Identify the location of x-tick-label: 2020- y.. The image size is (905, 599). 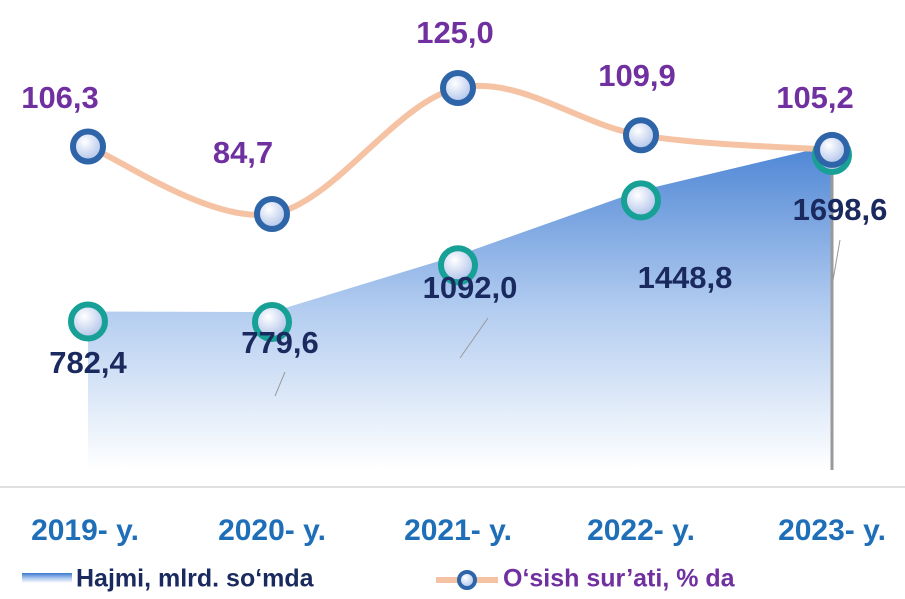
(272, 530).